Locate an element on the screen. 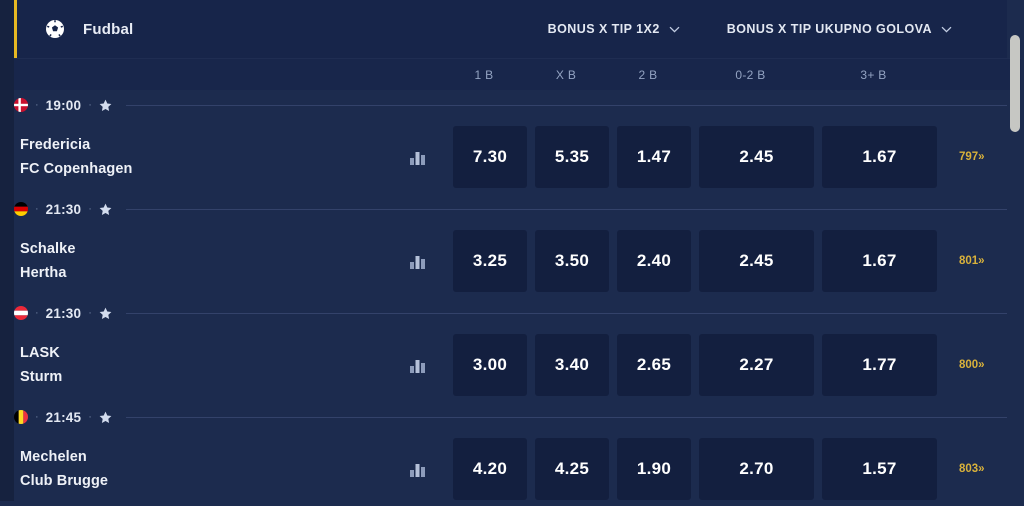 The width and height of the screenshot is (1024, 506). odd-button-1b: 3.25 is located at coordinates (490, 261).